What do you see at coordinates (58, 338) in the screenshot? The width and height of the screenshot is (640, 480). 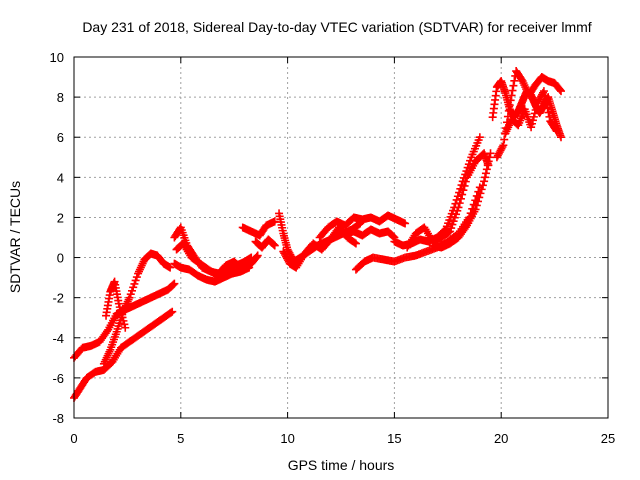 I see `y-tick-label: -4` at bounding box center [58, 338].